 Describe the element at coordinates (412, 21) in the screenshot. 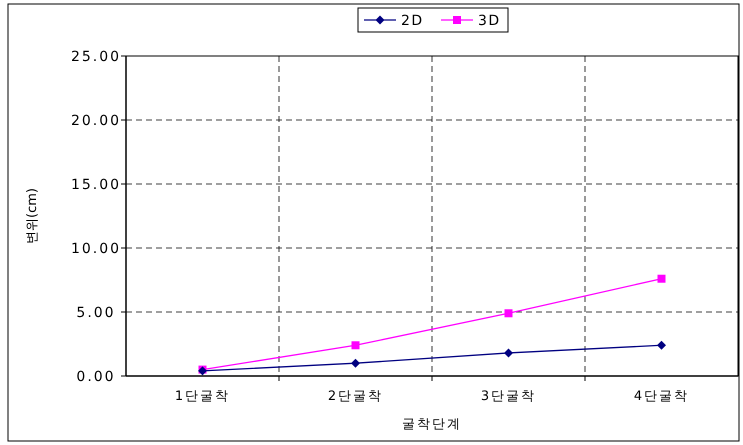

I see `legend-label: 2D` at that location.